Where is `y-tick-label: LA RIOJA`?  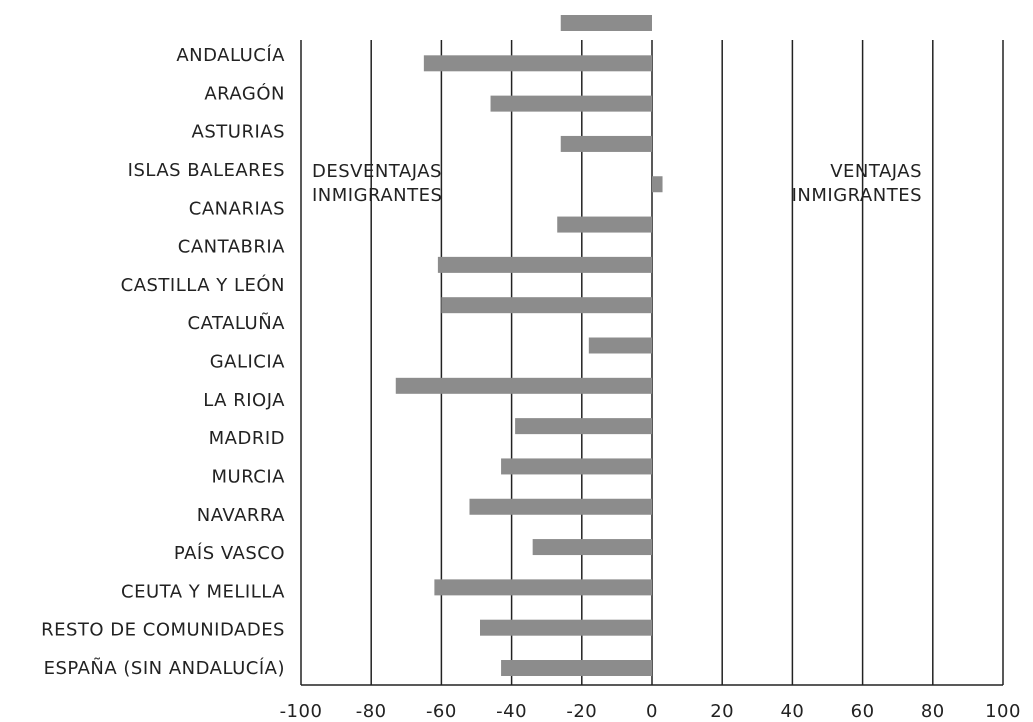
y-tick-label: LA RIOJA is located at coordinates (244, 400).